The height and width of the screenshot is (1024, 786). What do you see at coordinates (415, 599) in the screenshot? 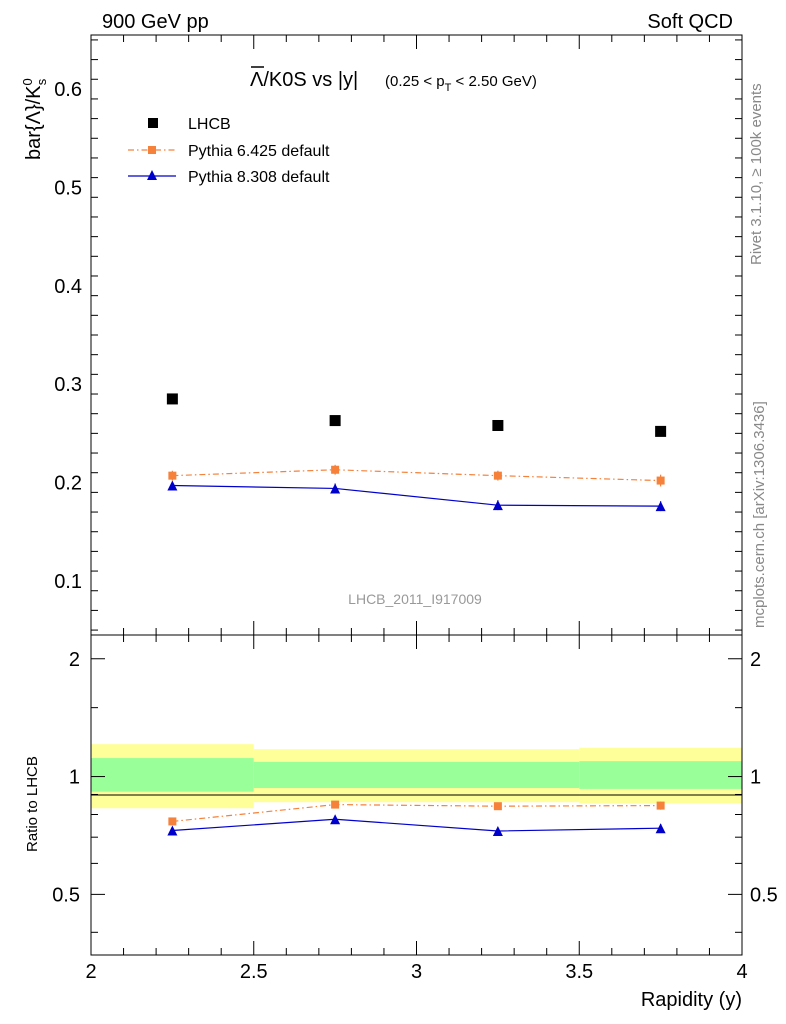
I see `analysis-tag: LHCB_2011_I917009` at bounding box center [415, 599].